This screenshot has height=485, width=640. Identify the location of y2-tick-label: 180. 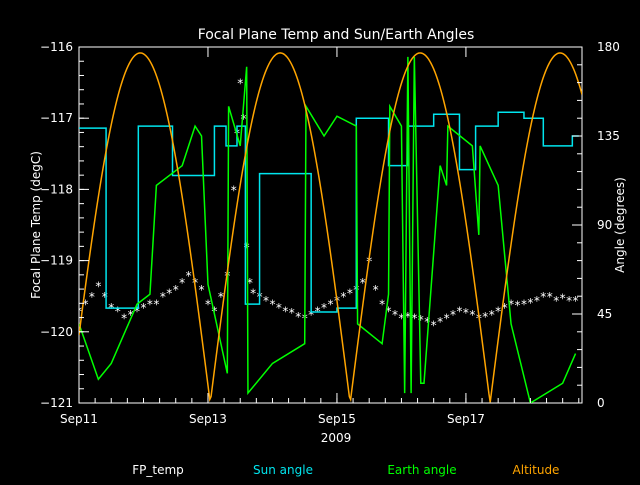
(608, 47).